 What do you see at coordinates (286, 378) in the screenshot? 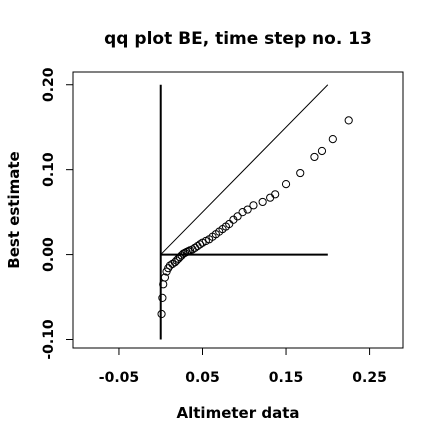
I see `x-tick-label: 0.15` at bounding box center [286, 378].